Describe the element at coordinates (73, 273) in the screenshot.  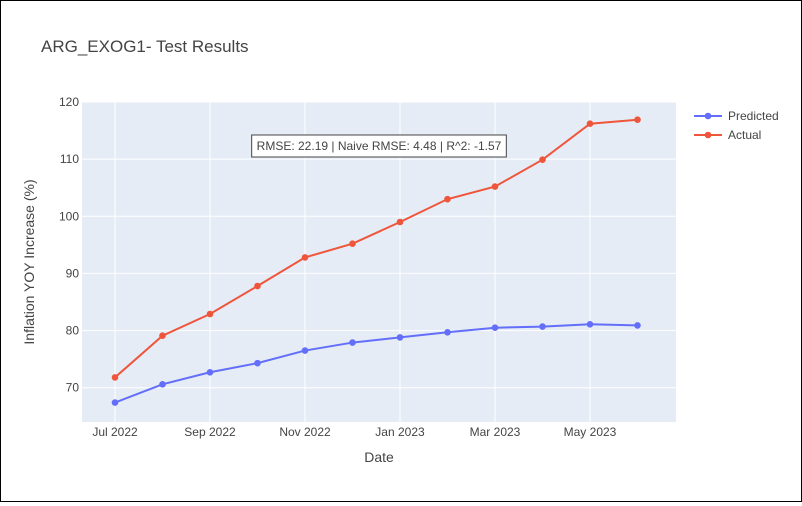
I see `y-tick-label: 90` at that location.